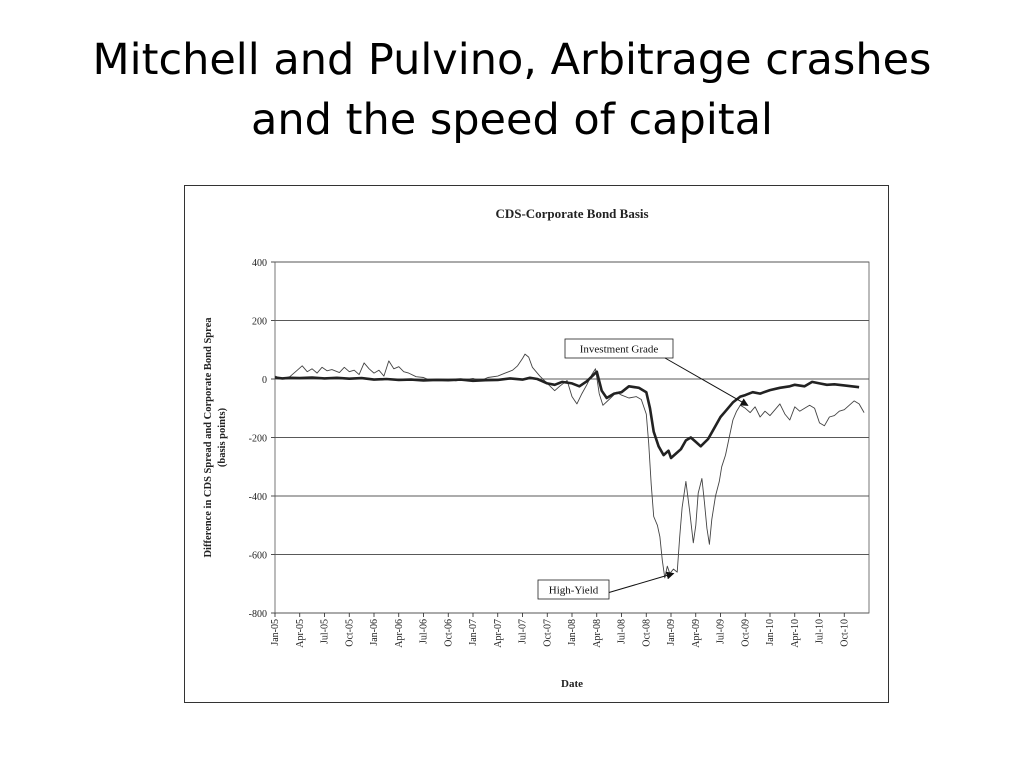 This screenshot has height=768, width=1024. Describe the element at coordinates (473, 632) in the screenshot. I see `x-tick-label: Jan-07` at that location.